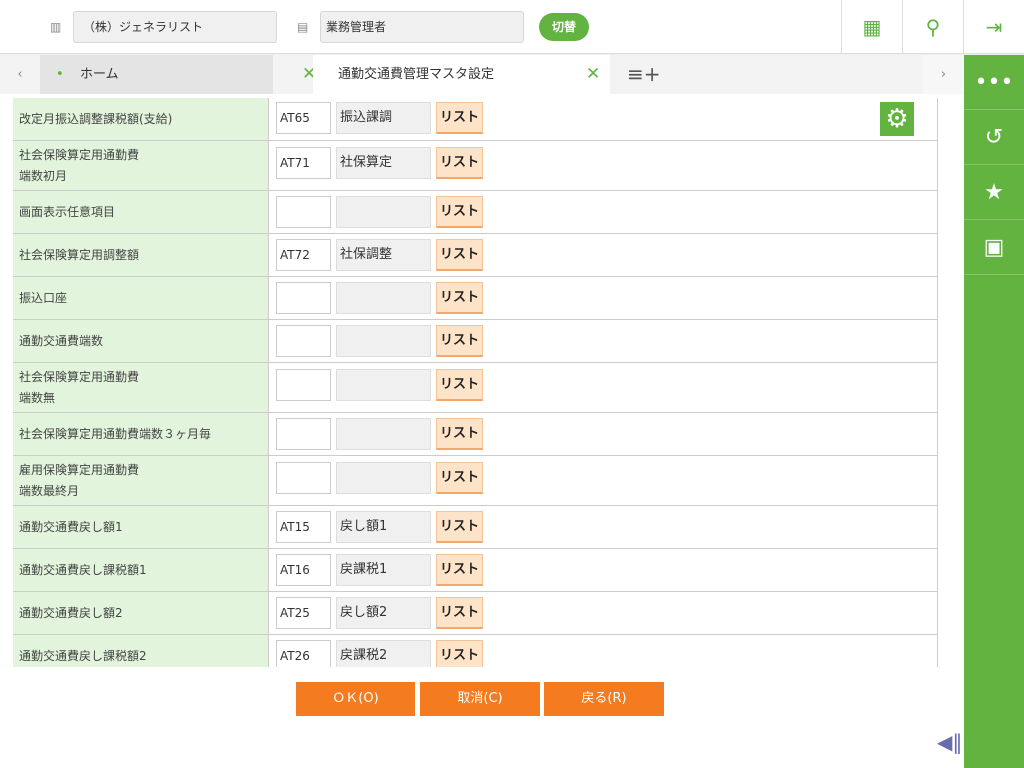 The image size is (1024, 768). What do you see at coordinates (141, 613) in the screenshot?
I see `field-label: 通勤交通費戻し額2` at bounding box center [141, 613].